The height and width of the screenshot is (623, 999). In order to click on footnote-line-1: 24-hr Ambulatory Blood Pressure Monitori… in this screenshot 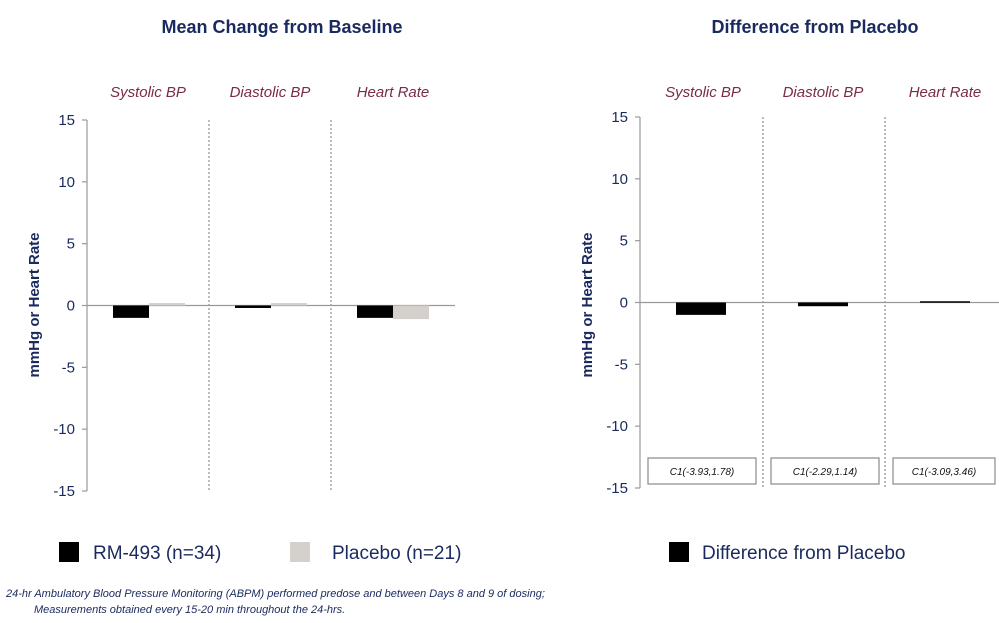, I will do `click(275, 594)`.